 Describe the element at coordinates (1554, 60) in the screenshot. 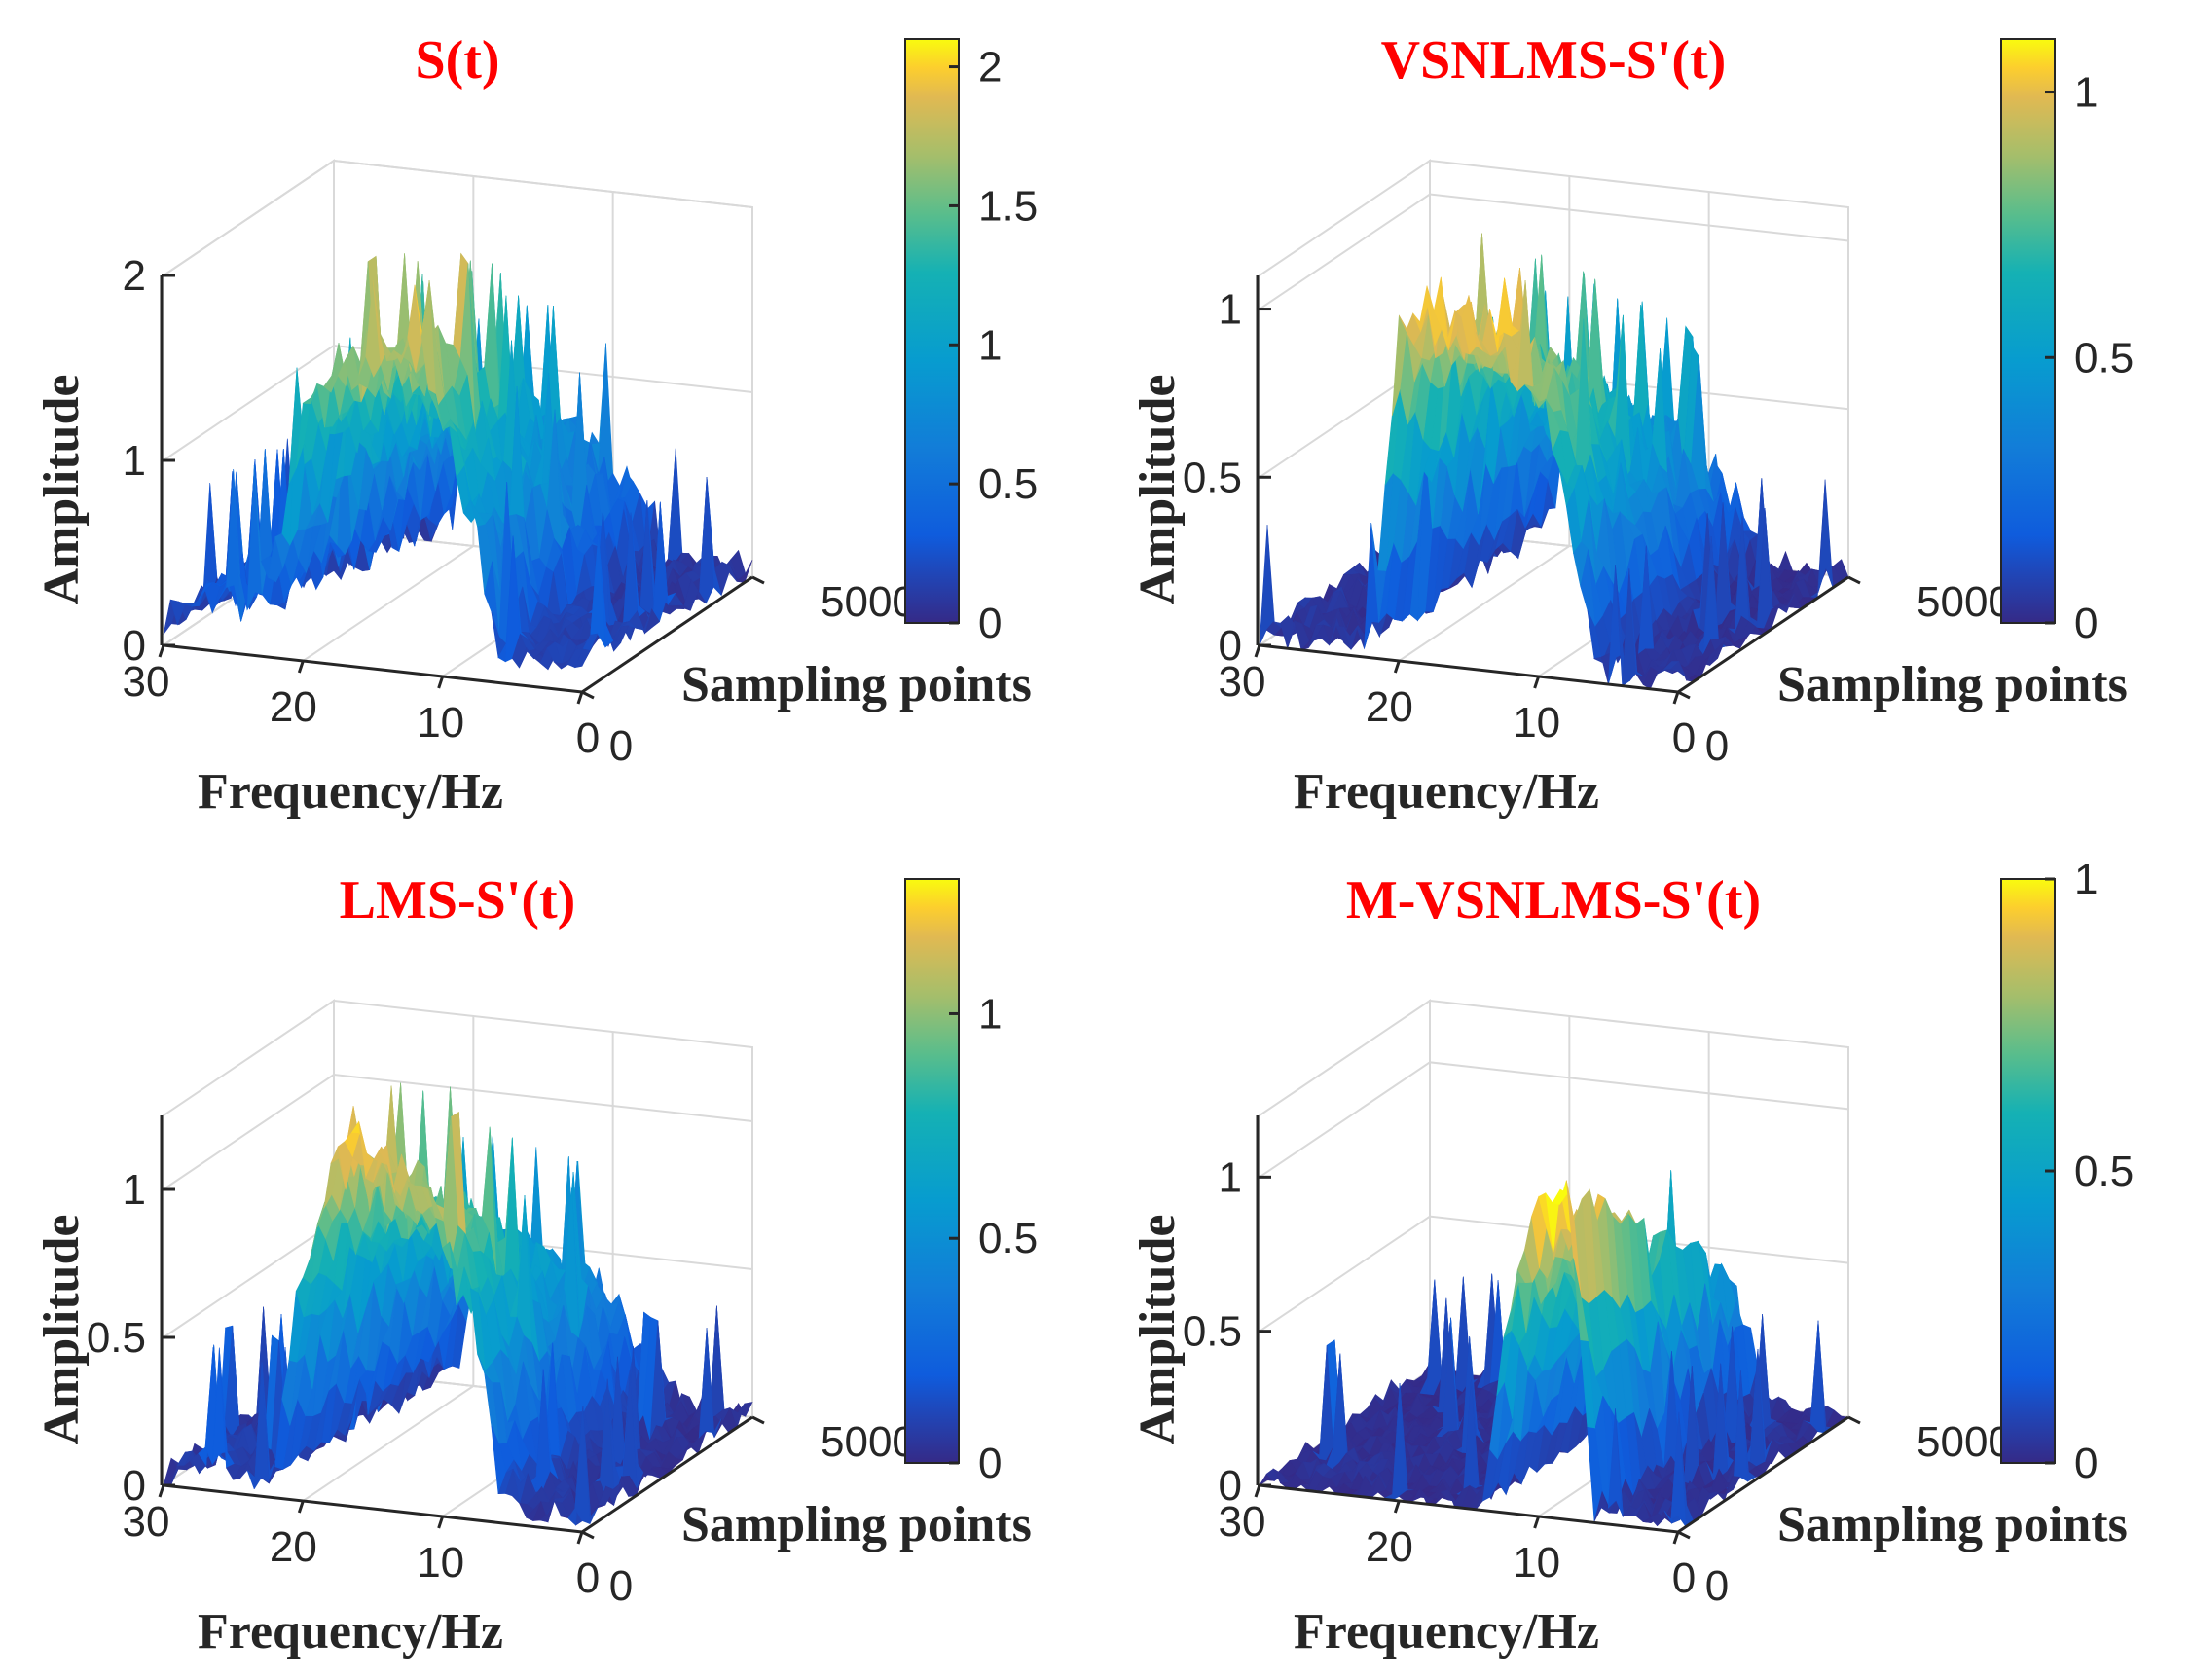

I see `chart-title: VSNLMS-S'(t)` at that location.